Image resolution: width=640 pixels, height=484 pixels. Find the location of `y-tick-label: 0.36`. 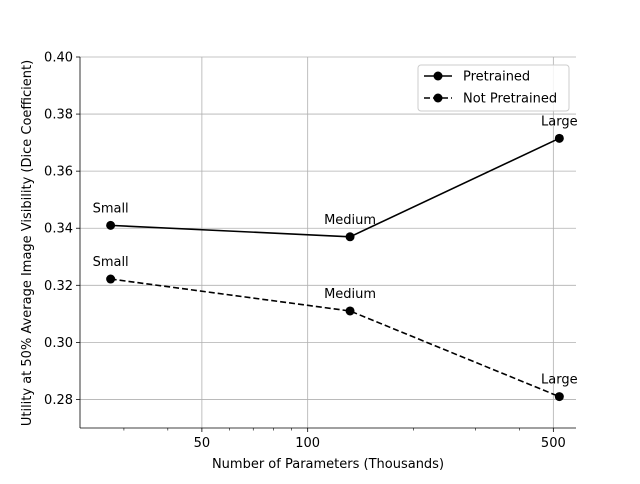

y-tick-label: 0.36 is located at coordinates (58, 172).